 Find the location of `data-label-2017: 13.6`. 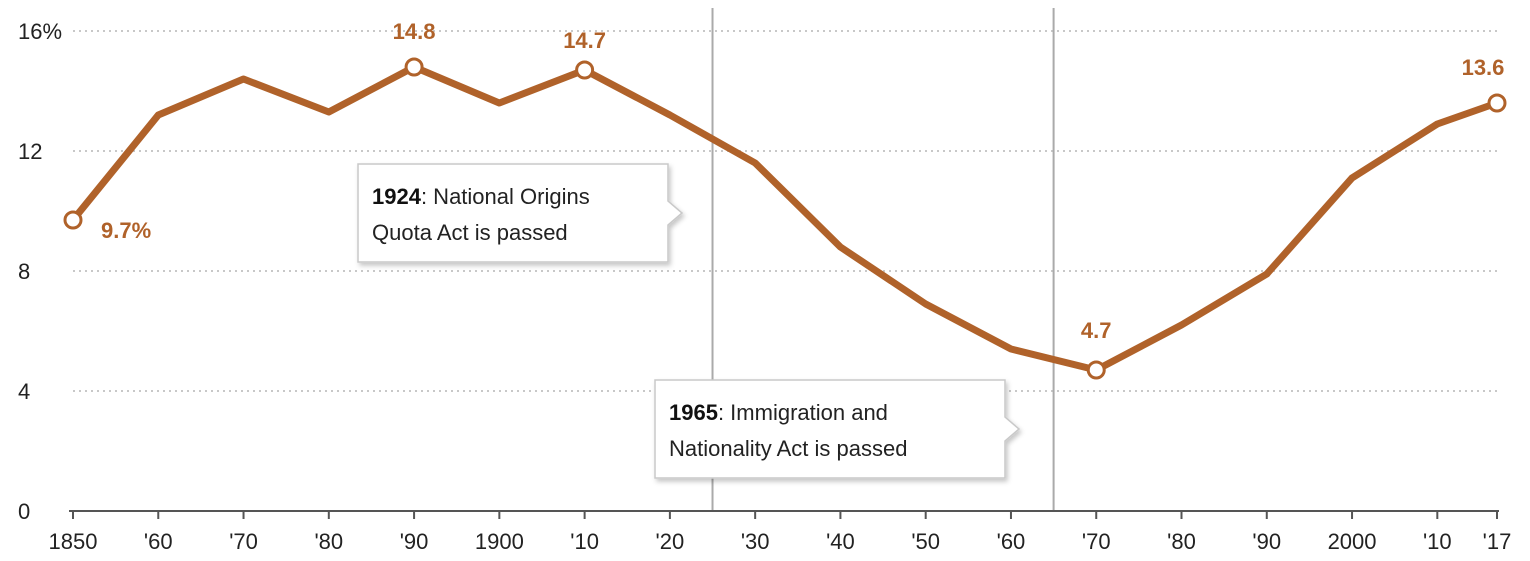

data-label-2017: 13.6 is located at coordinates (1483, 67).